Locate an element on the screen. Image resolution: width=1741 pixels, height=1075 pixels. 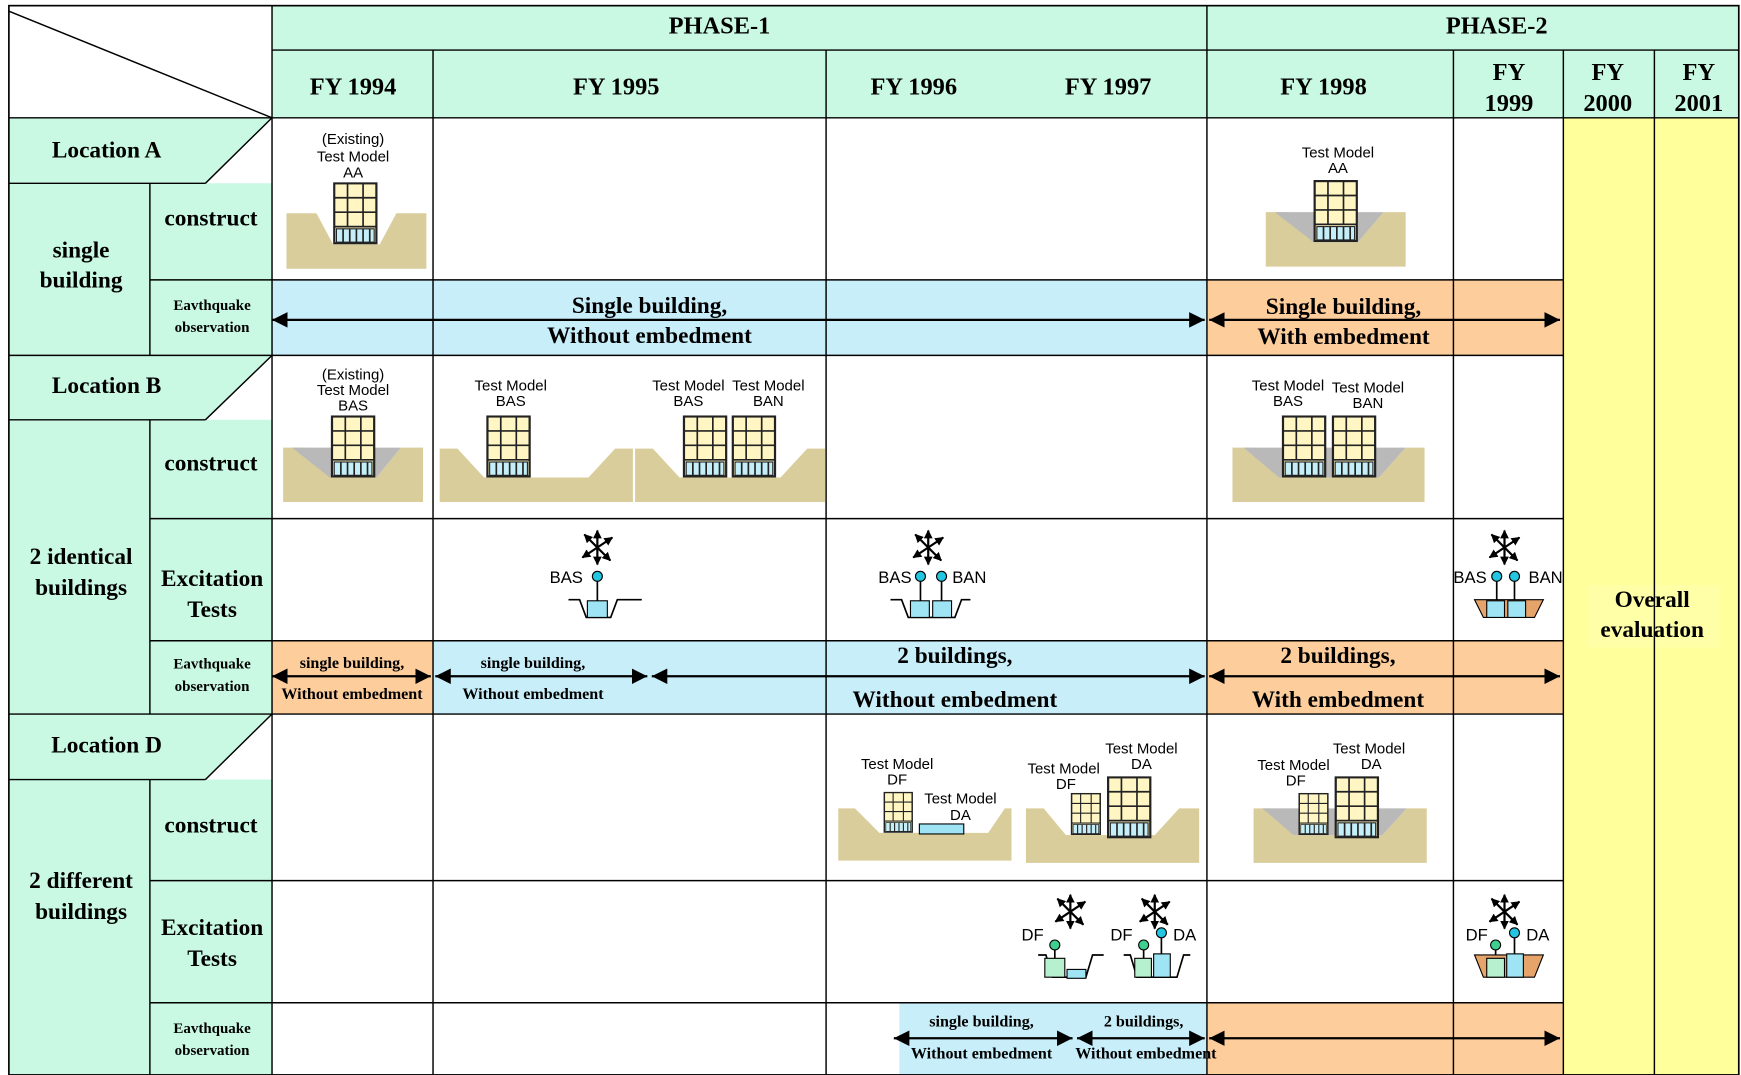
year-label: FY 1996 is located at coordinates (914, 87).